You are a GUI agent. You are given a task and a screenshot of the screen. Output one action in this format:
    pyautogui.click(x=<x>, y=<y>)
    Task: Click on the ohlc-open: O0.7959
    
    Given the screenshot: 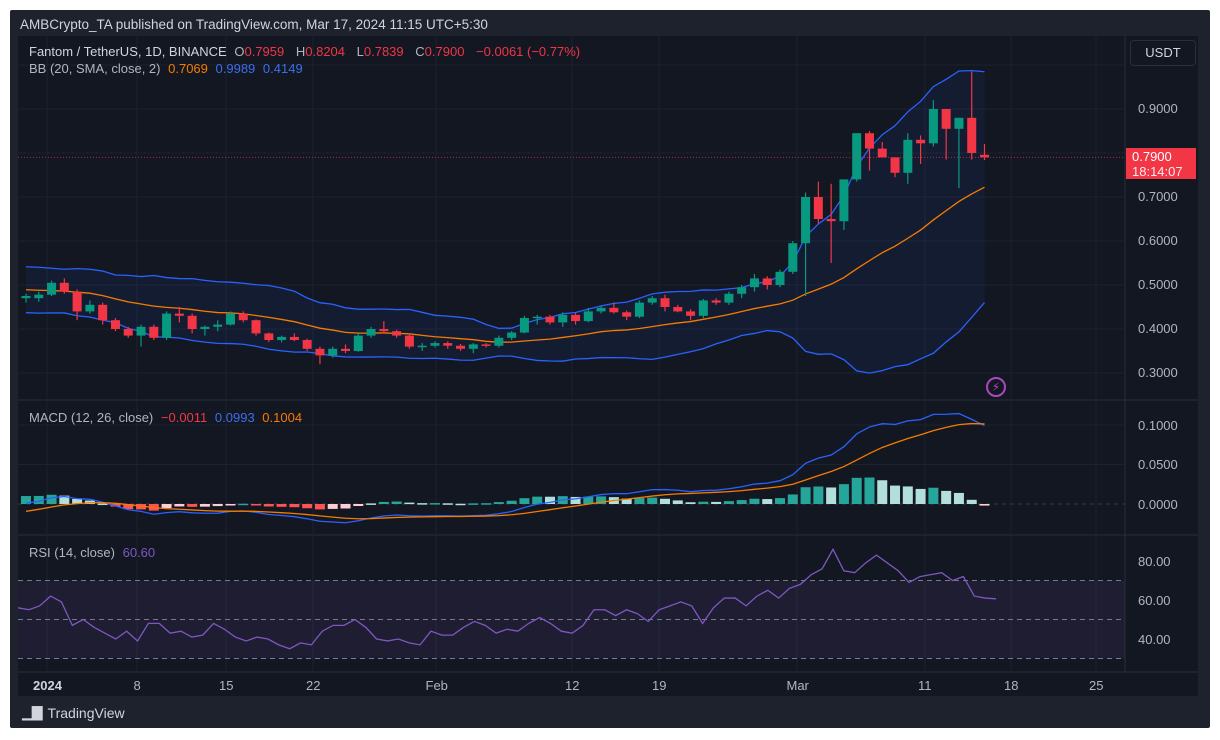 What is the action you would take?
    pyautogui.click(x=259, y=51)
    